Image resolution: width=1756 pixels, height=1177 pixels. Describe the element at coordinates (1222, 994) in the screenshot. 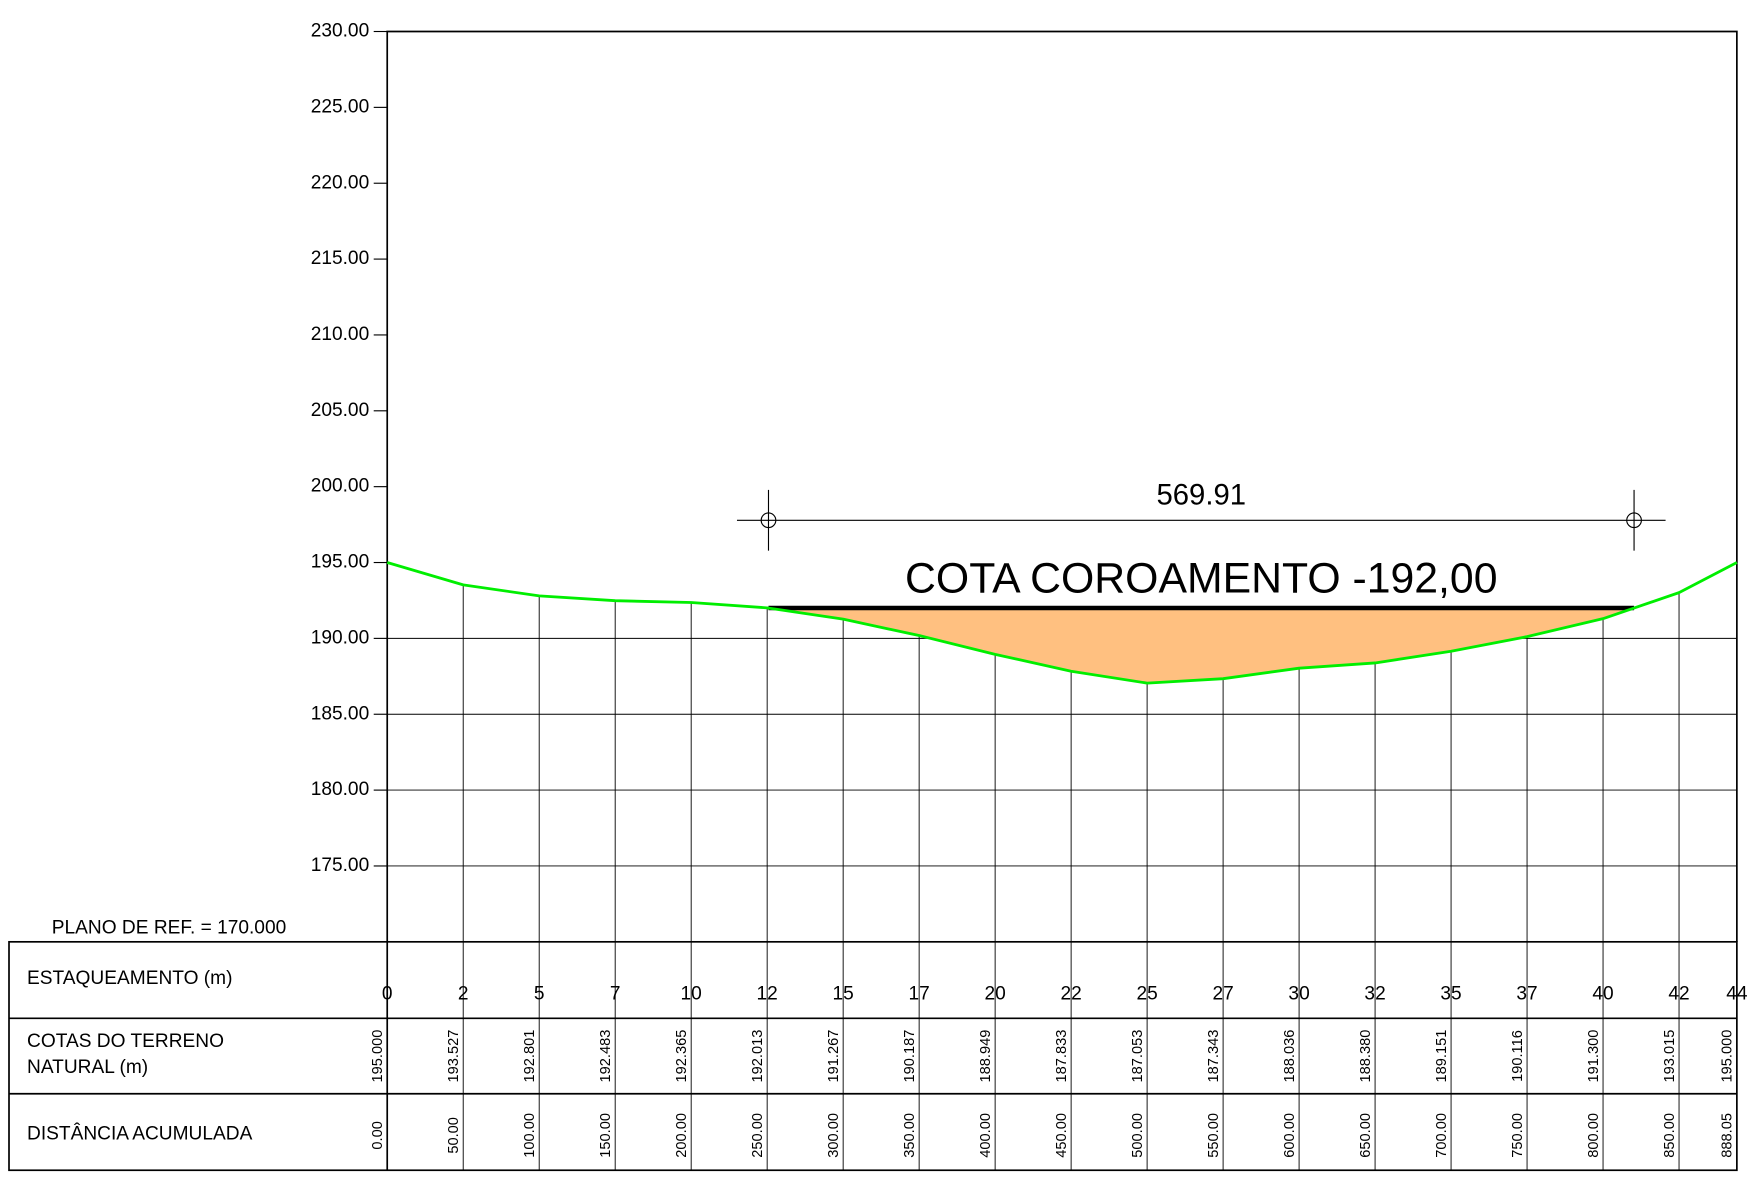

I see `station-label: 27` at that location.